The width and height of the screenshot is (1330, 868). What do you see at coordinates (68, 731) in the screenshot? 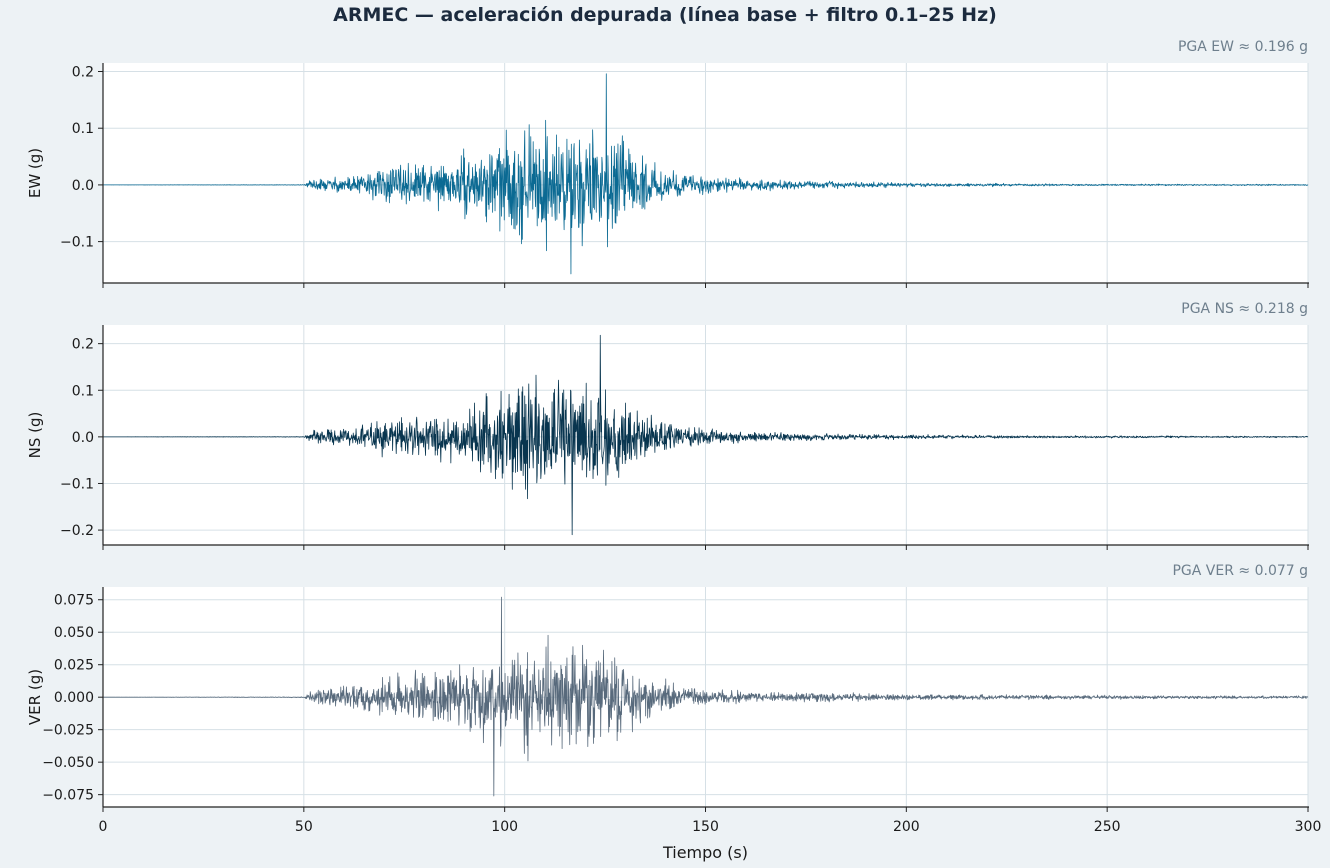
I see `y-tick-label: −0.025` at bounding box center [68, 731].